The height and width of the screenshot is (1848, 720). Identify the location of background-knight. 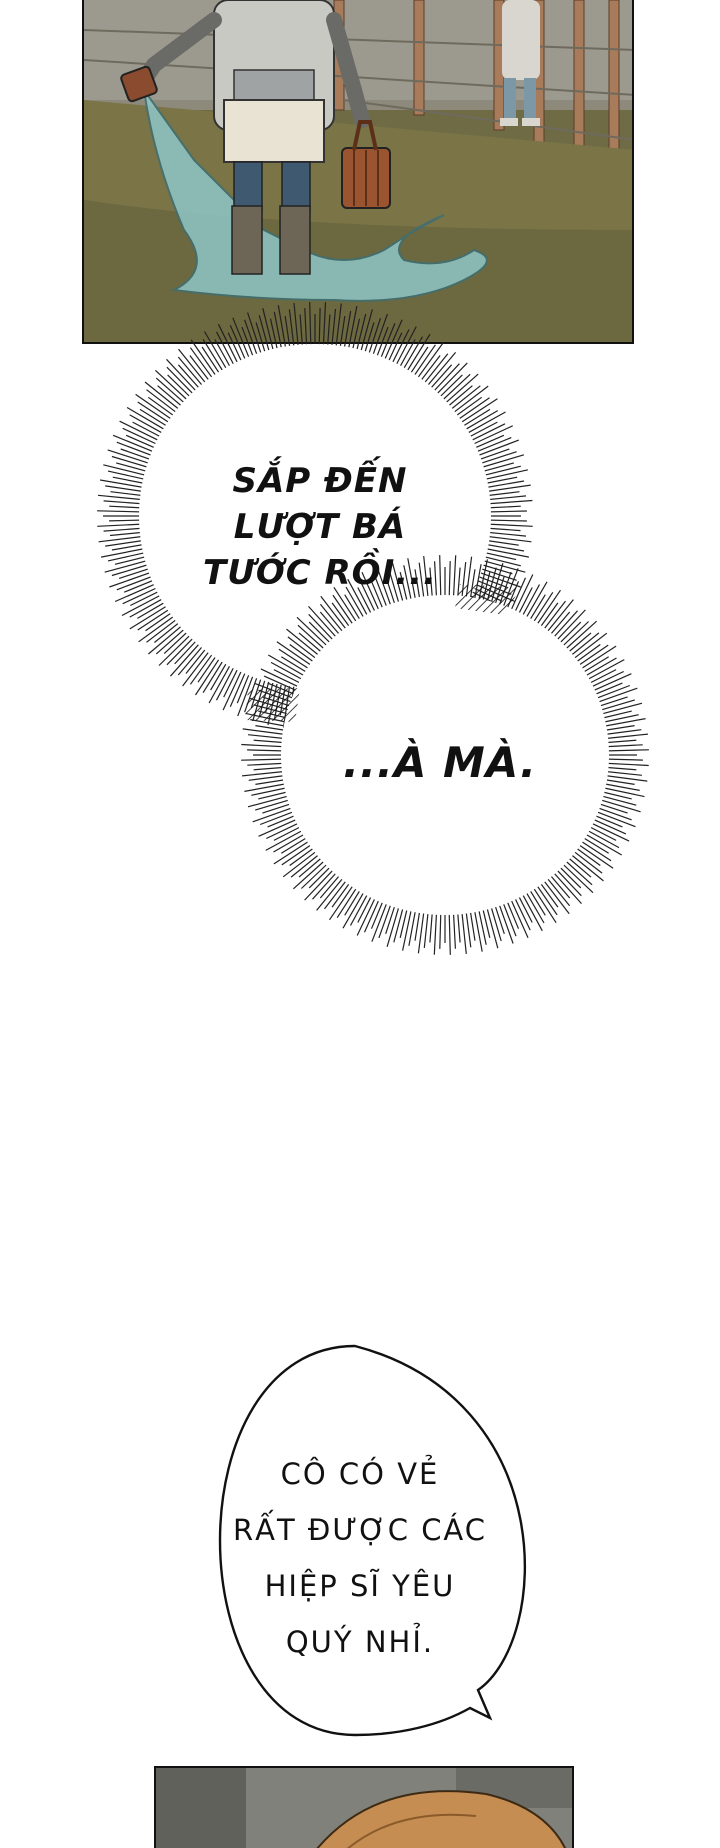
(520, 63).